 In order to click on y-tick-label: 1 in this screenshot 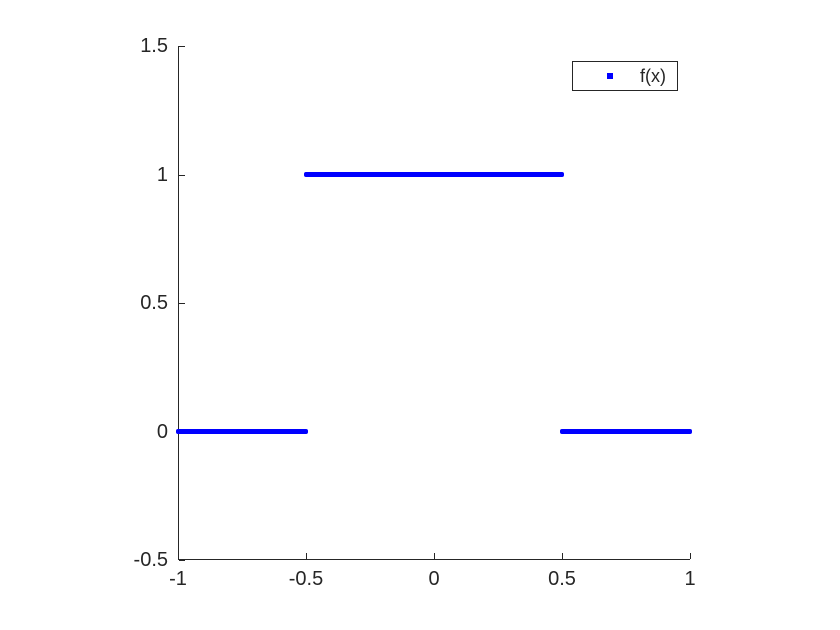, I will do `click(162, 175)`.